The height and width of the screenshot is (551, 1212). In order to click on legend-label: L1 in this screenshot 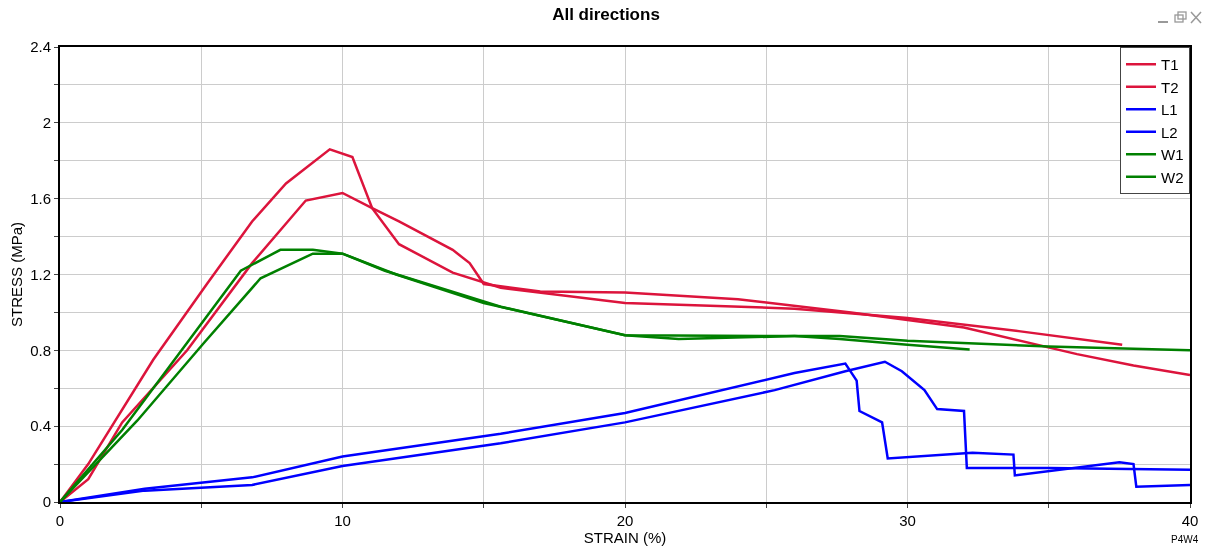, I will do `click(1169, 110)`.